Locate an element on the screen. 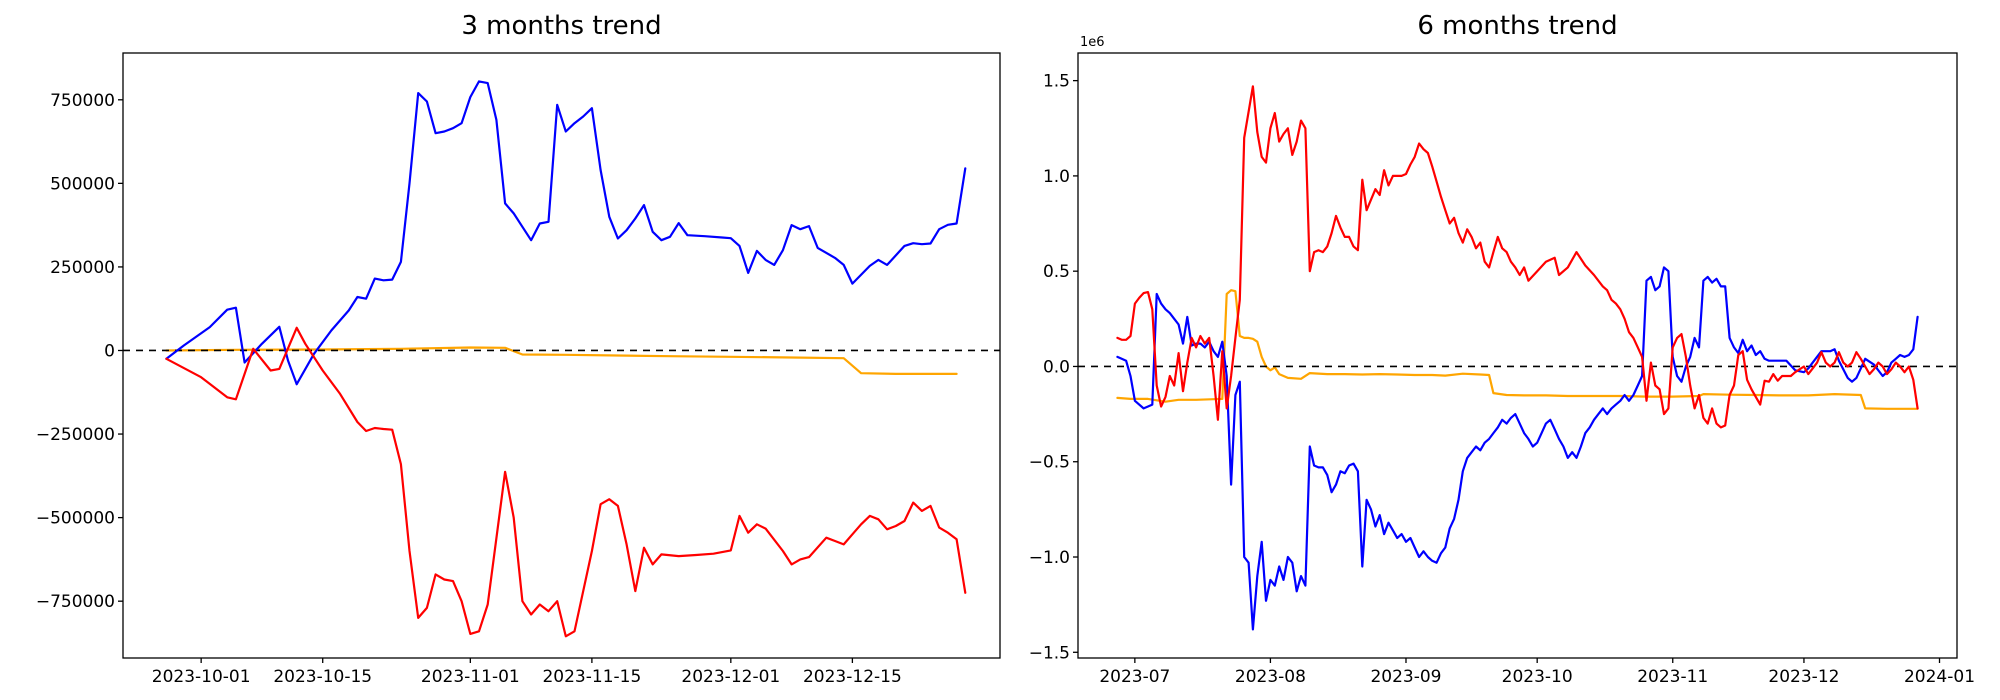 Image resolution: width=2000 pixels, height=700 pixels. y-tick-label: 0 is located at coordinates (109, 351).